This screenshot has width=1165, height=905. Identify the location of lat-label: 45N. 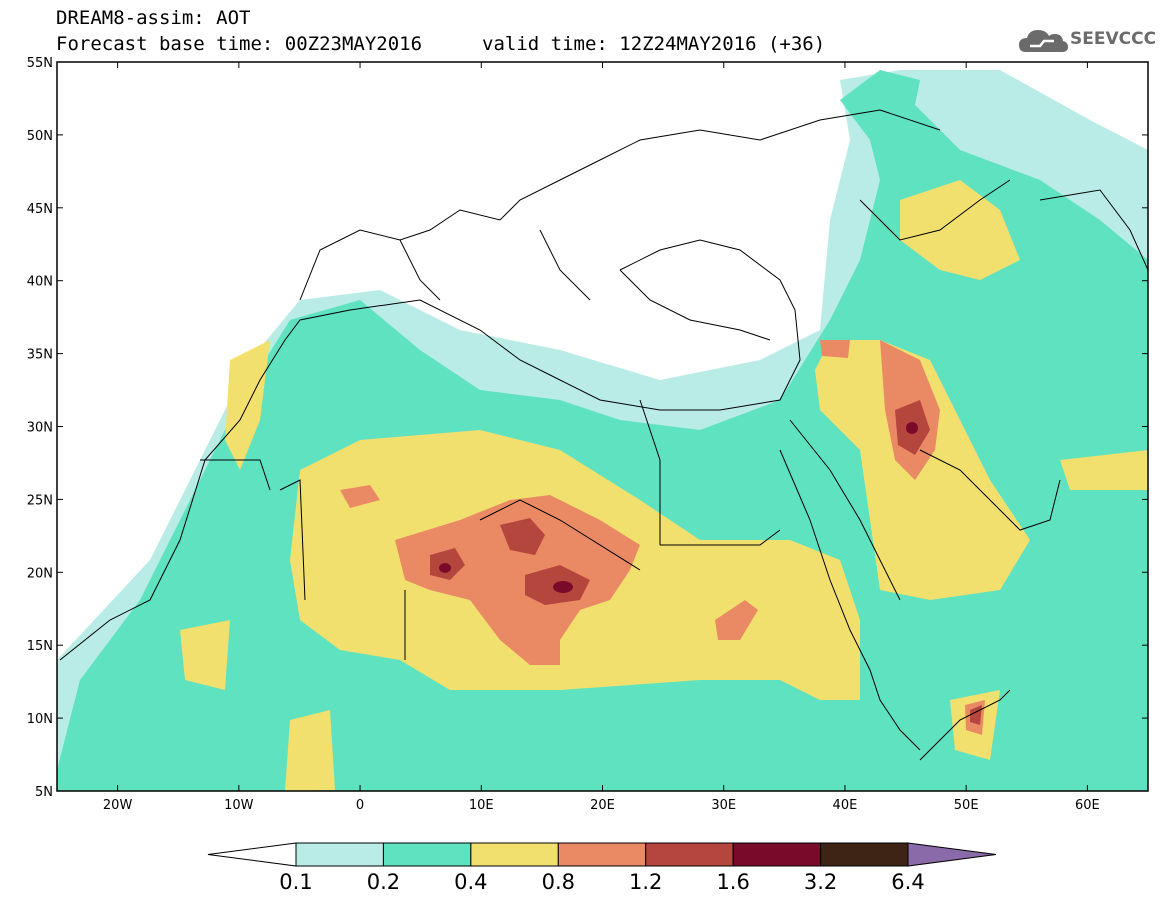
(40, 209).